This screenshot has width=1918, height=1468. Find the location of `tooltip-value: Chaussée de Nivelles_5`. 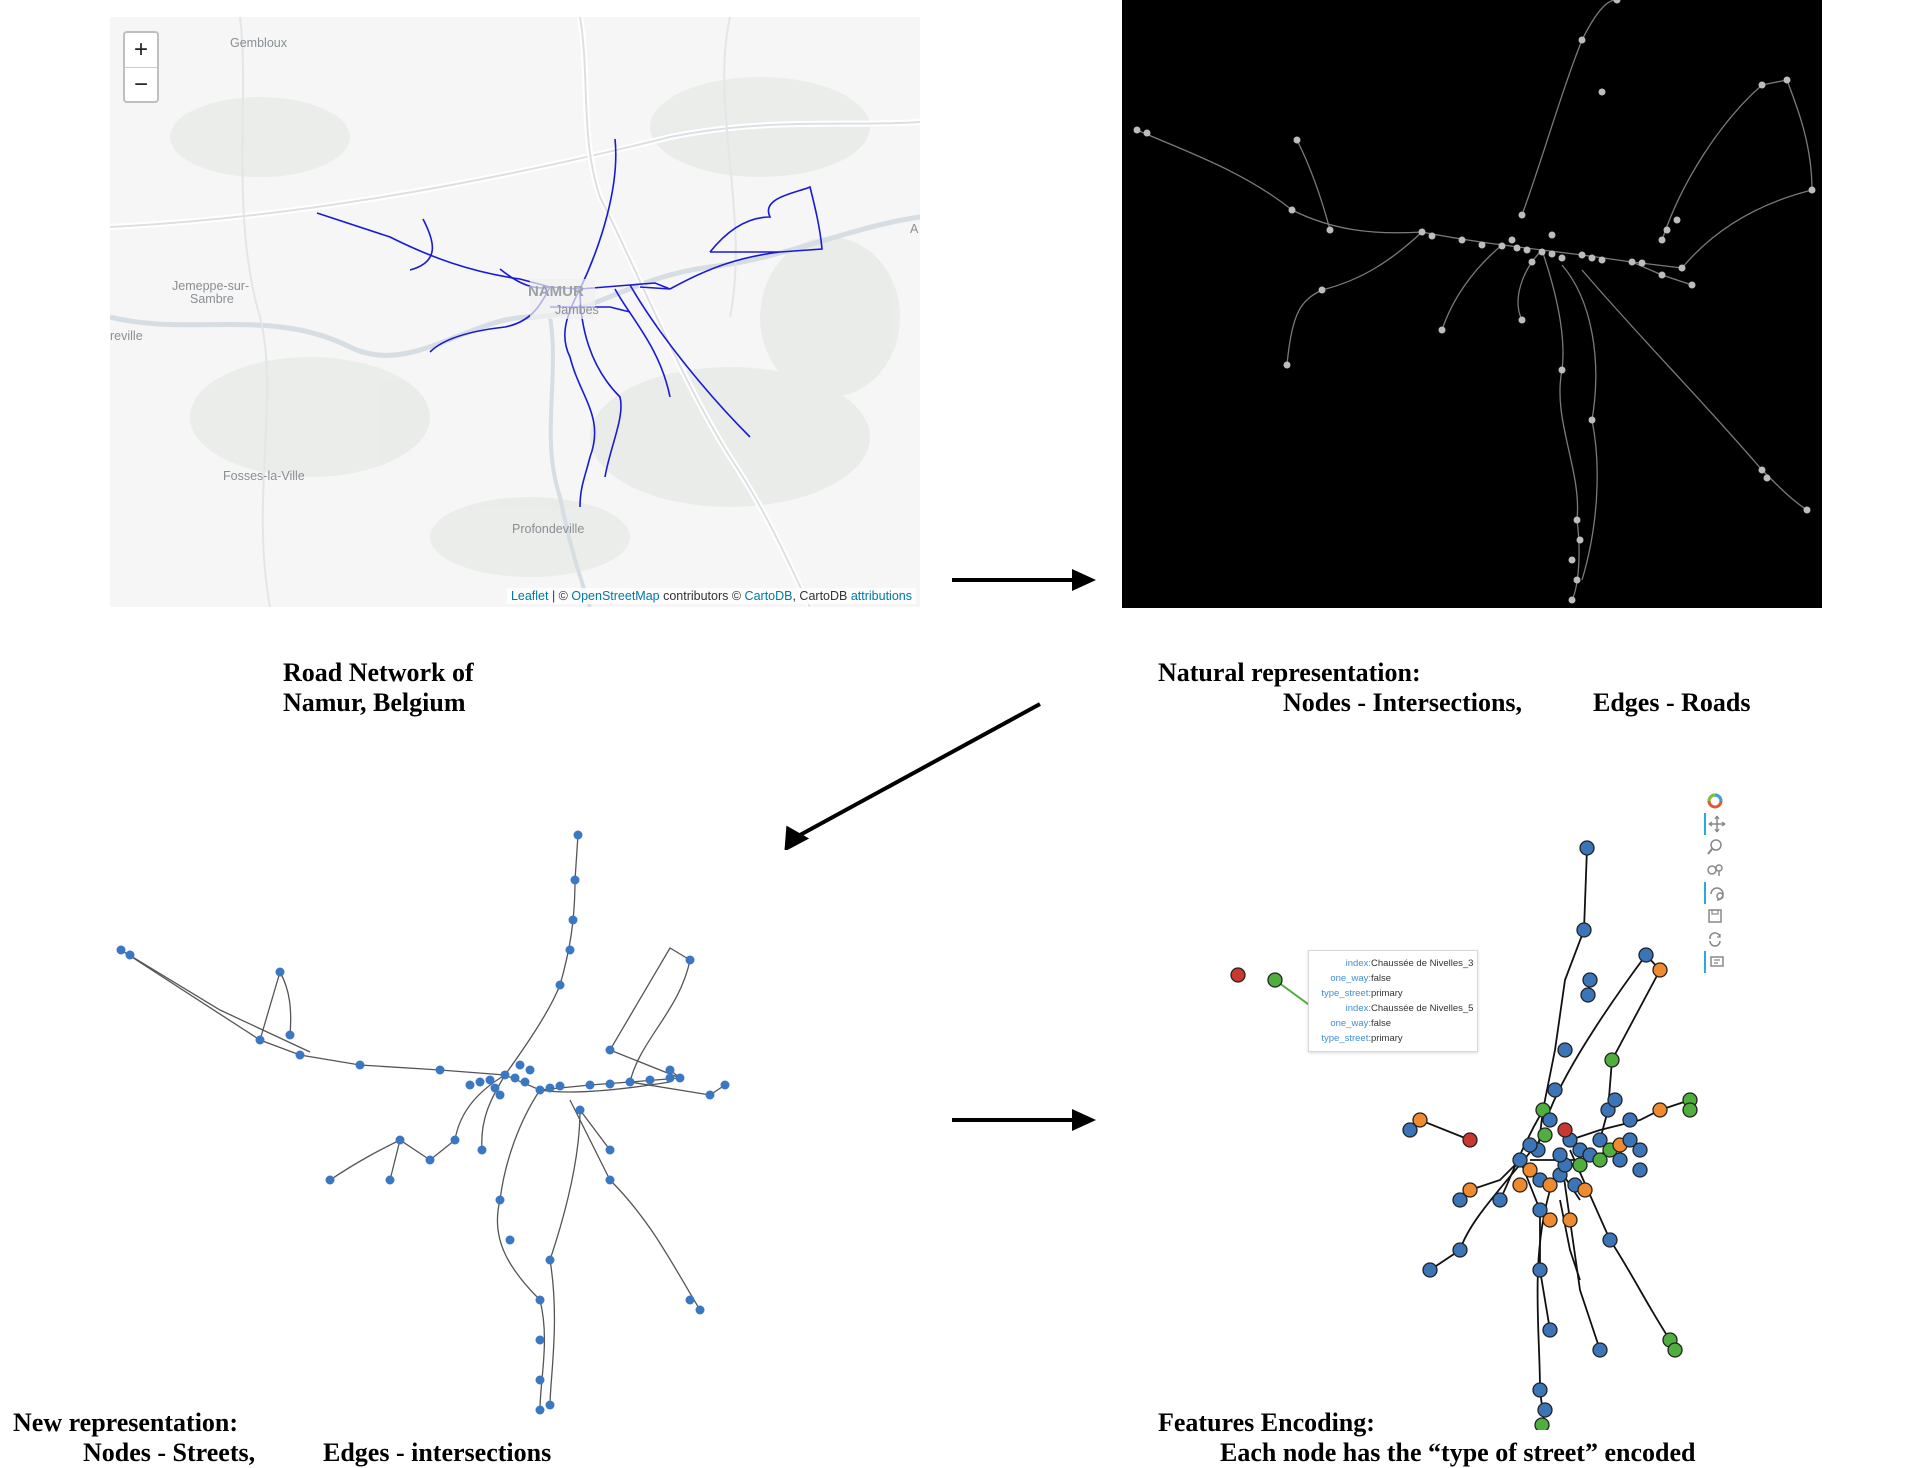

tooltip-value: Chaussée de Nivelles_5 is located at coordinates (1422, 1008).